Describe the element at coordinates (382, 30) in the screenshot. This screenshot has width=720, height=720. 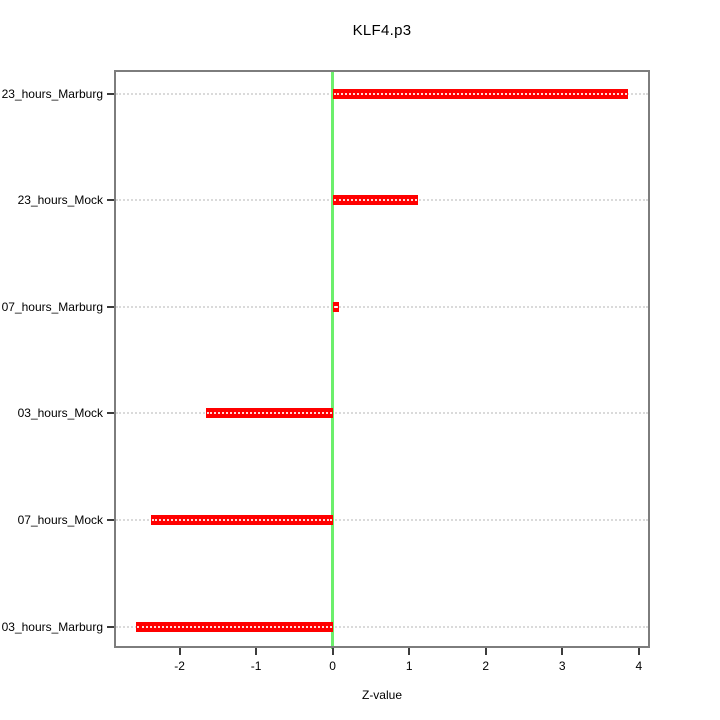
I see `chart-title: KLF4.p3` at that location.